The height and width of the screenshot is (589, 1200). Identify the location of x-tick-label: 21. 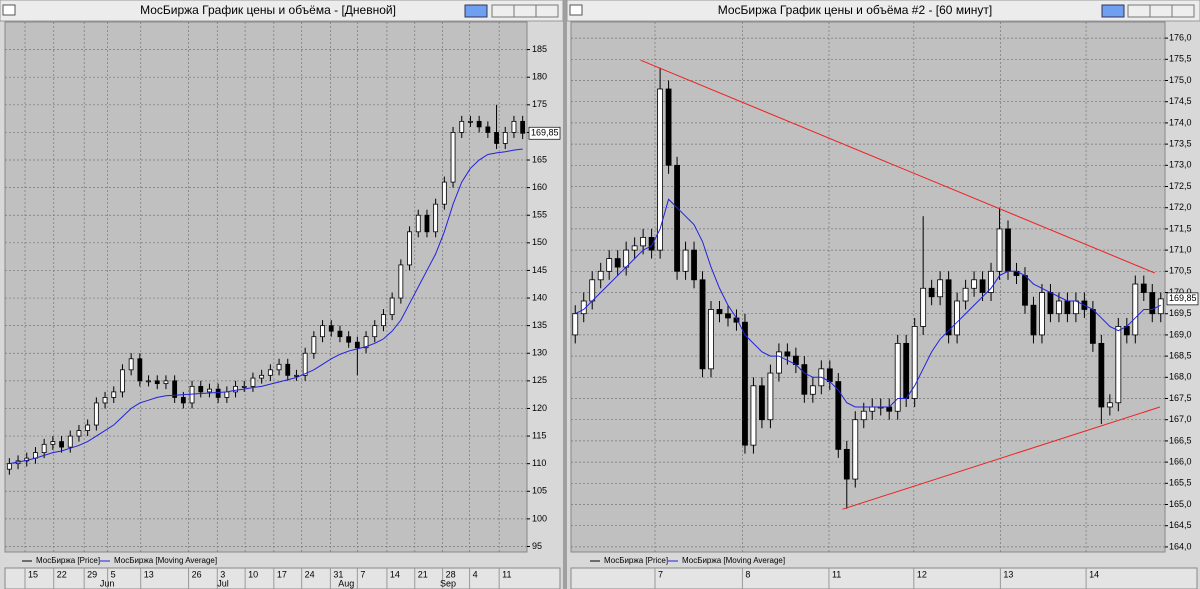
(423, 574).